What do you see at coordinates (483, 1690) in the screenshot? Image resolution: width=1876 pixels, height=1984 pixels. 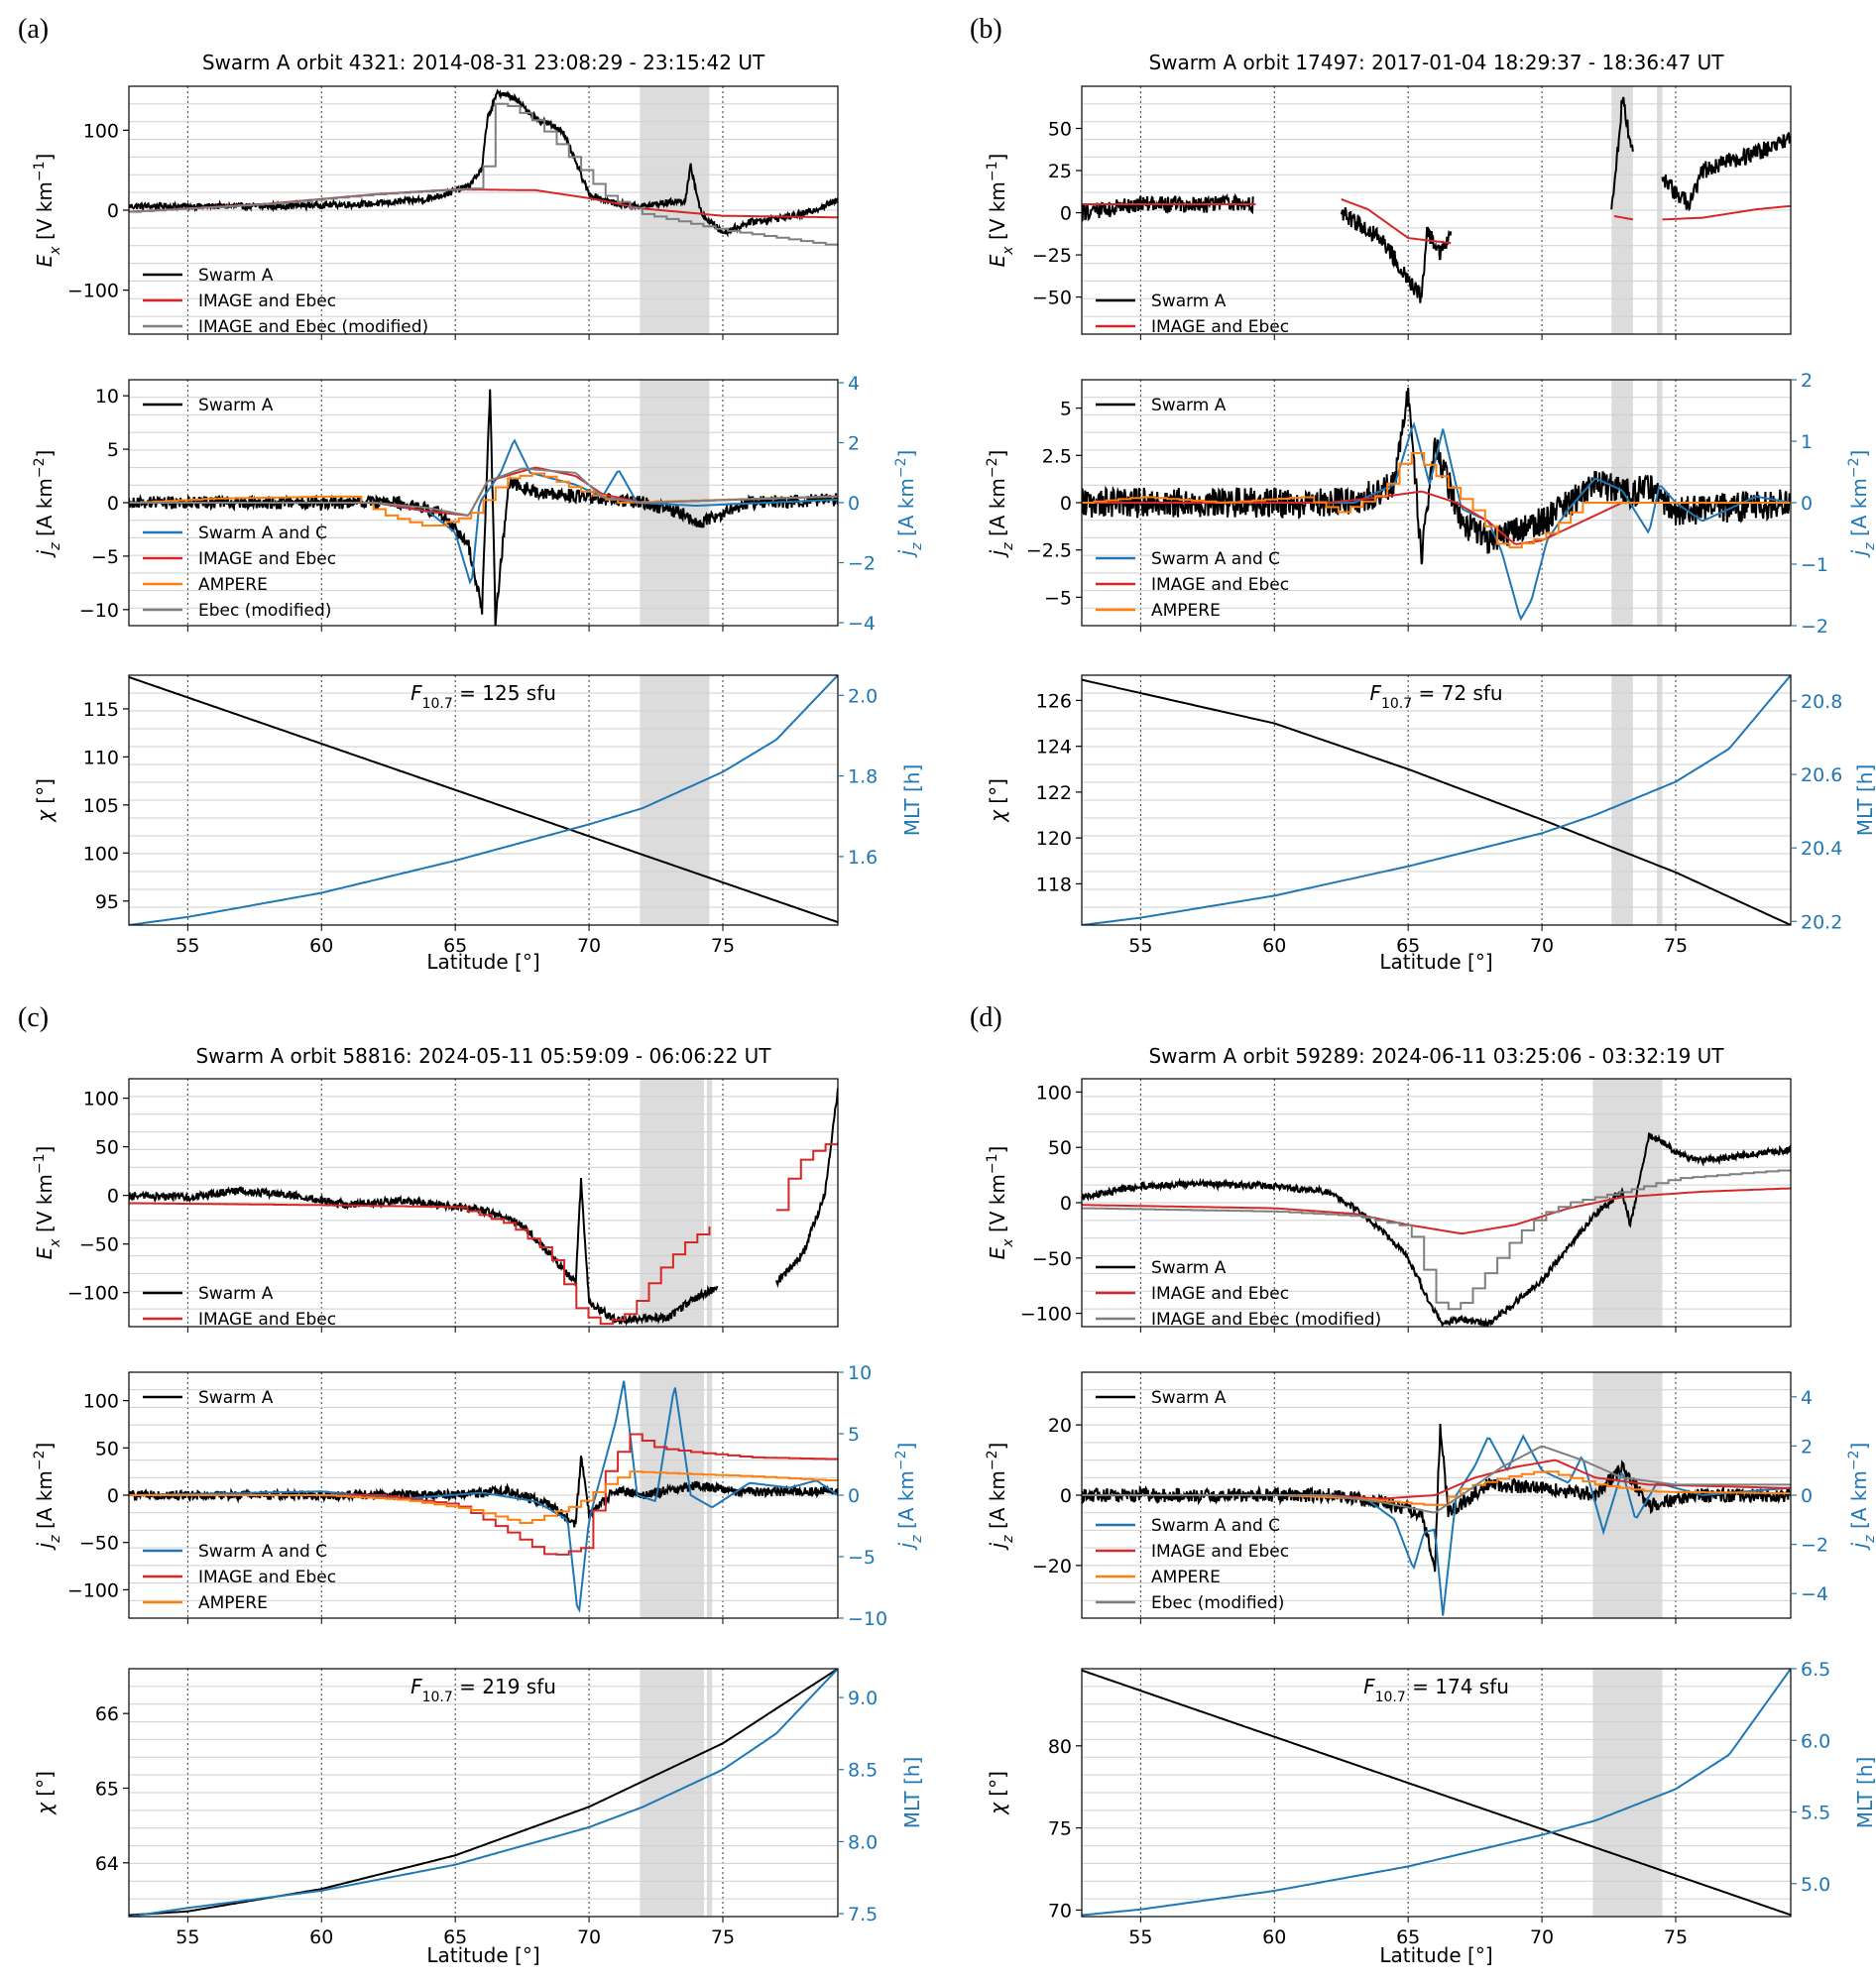 I see `f107-annotation: F10.7 = 219 sfu` at bounding box center [483, 1690].